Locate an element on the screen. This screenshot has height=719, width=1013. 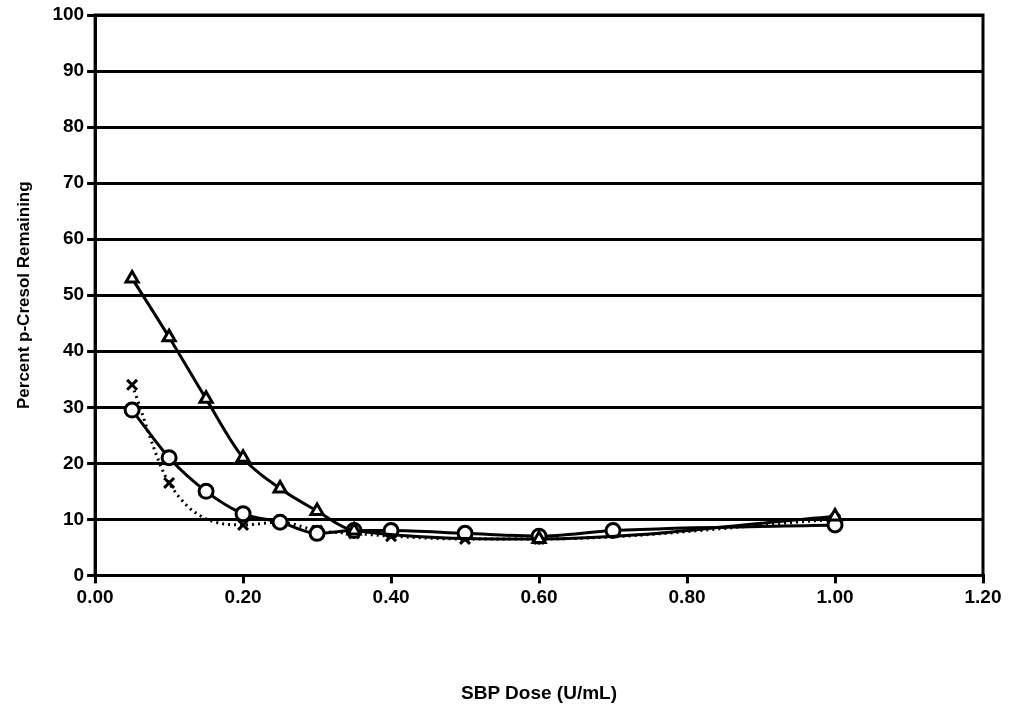
x-axis-title: SBP Dose (U/mL) is located at coordinates (539, 692).